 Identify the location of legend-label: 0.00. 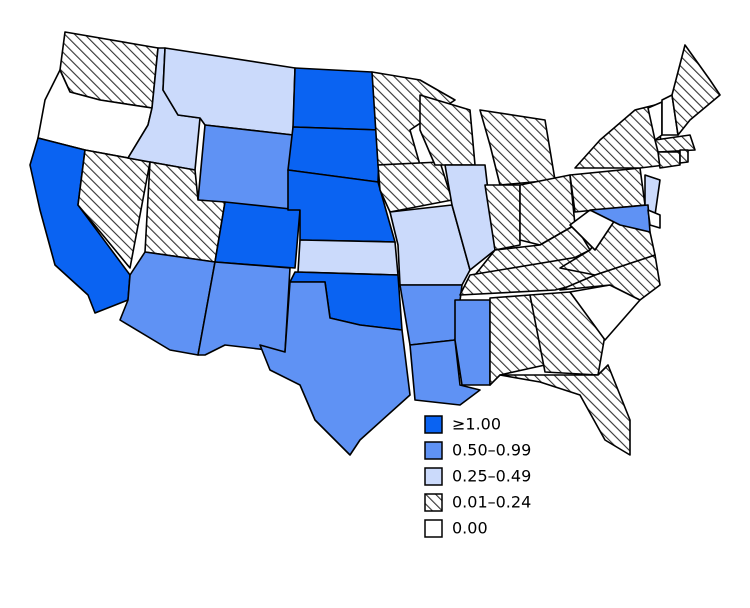
(470, 528).